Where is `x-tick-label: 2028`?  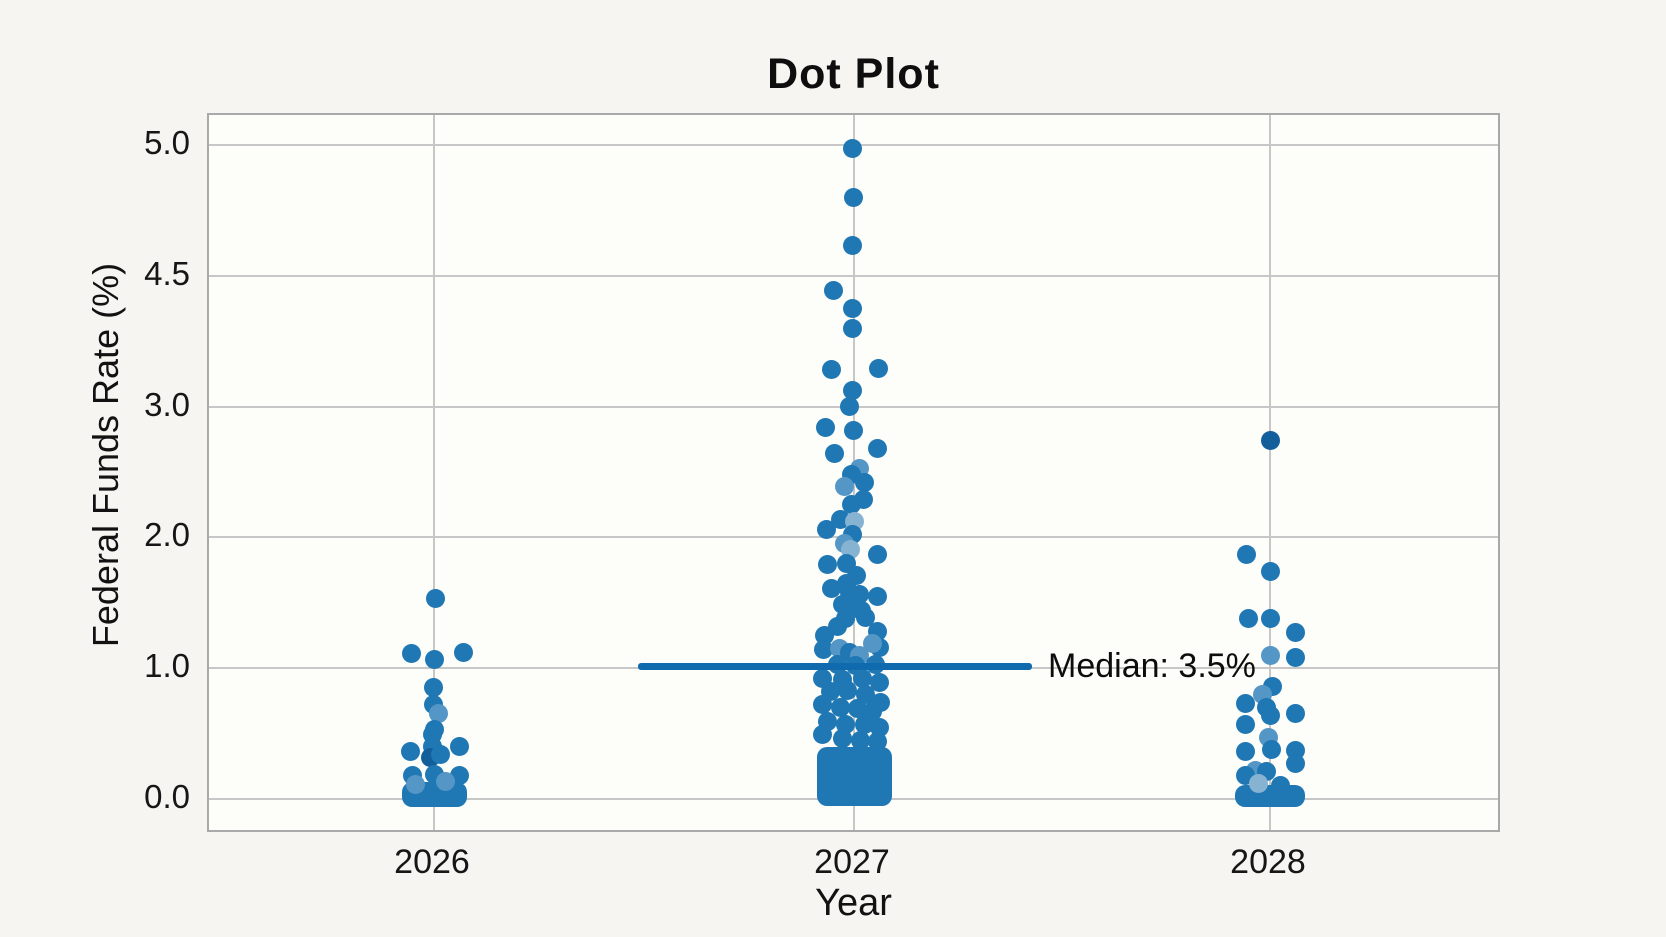
x-tick-label: 2028 is located at coordinates (1268, 862).